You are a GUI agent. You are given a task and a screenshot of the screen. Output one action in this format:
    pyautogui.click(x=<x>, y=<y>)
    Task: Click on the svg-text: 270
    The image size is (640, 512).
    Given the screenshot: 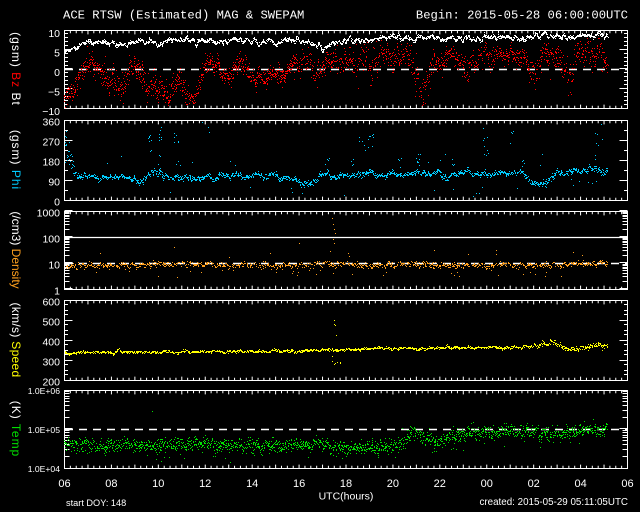 What is the action you would take?
    pyautogui.click(x=51, y=143)
    